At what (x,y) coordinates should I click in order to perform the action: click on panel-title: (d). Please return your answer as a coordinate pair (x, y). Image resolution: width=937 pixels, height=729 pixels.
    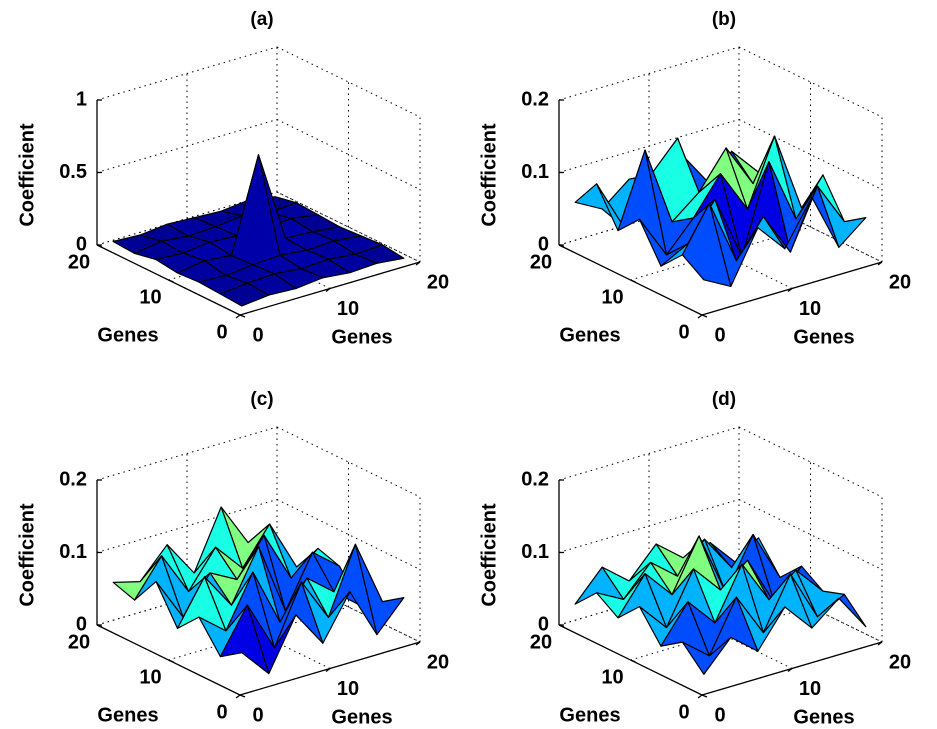
    Looking at the image, I should click on (724, 399).